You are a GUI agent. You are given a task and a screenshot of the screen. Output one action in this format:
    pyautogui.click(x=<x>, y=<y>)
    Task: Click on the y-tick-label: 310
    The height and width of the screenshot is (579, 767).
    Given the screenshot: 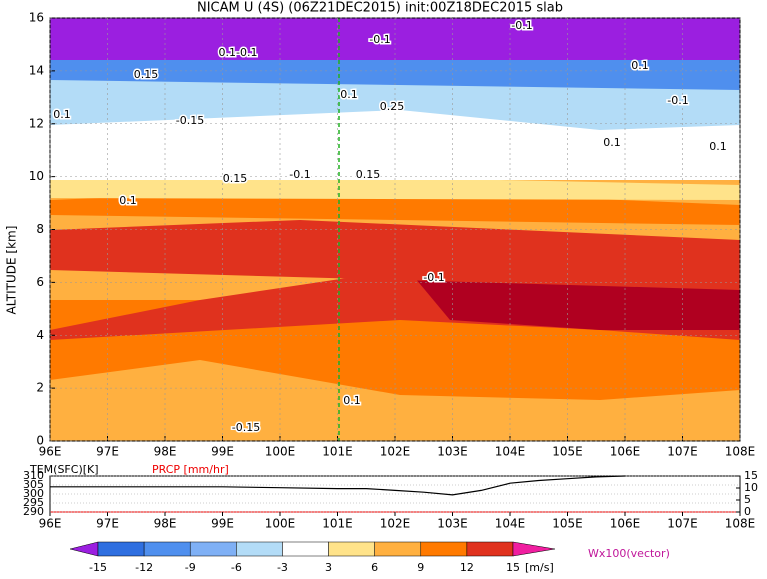 What is the action you would take?
    pyautogui.click(x=33, y=475)
    